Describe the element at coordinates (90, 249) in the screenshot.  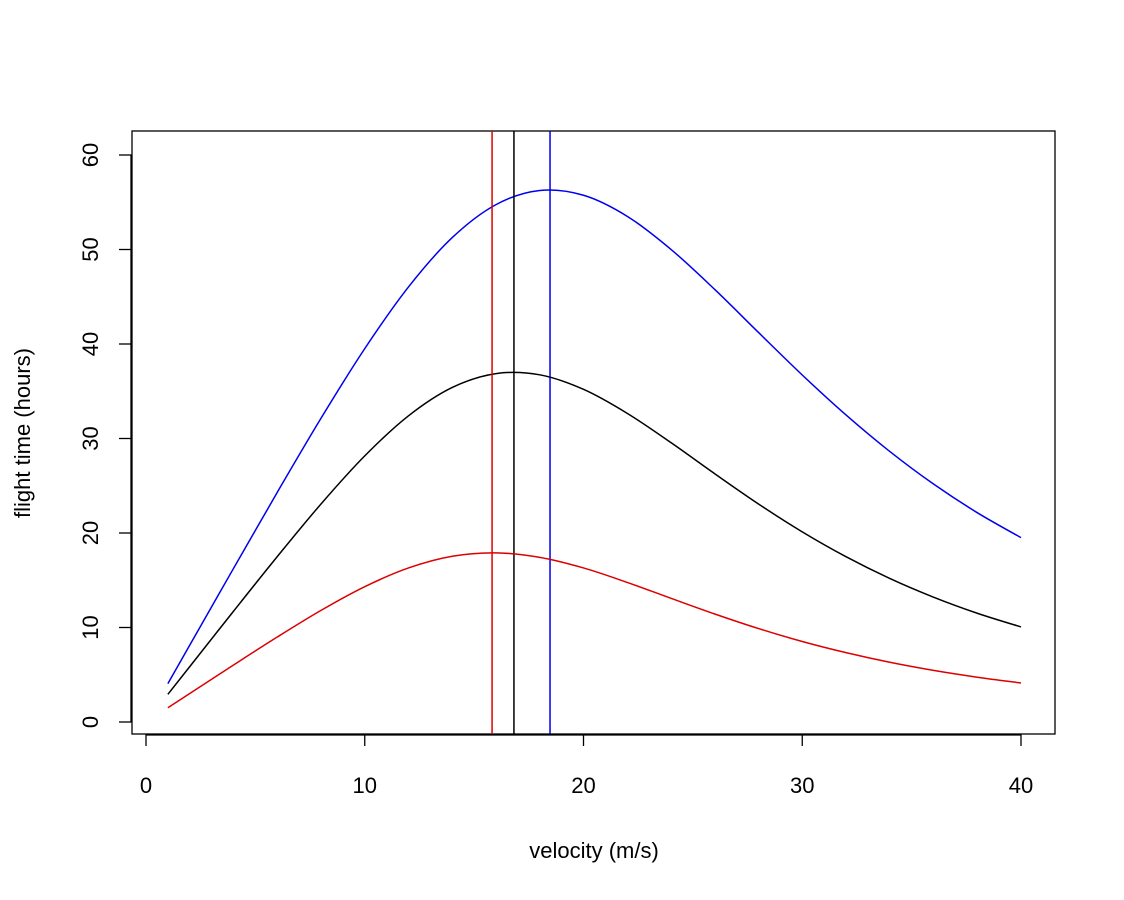
I see `y-tick-label: 50` at that location.